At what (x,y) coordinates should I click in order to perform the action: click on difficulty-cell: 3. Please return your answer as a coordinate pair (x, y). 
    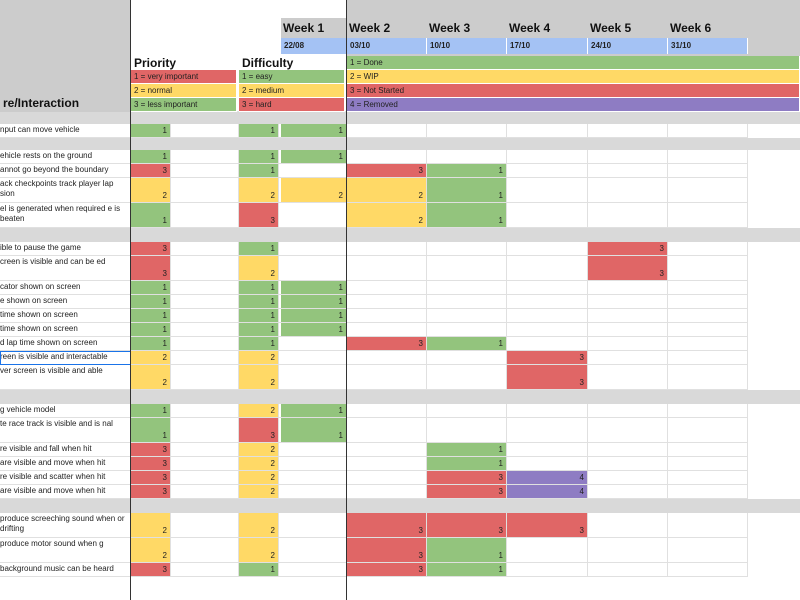
    Looking at the image, I should click on (259, 430).